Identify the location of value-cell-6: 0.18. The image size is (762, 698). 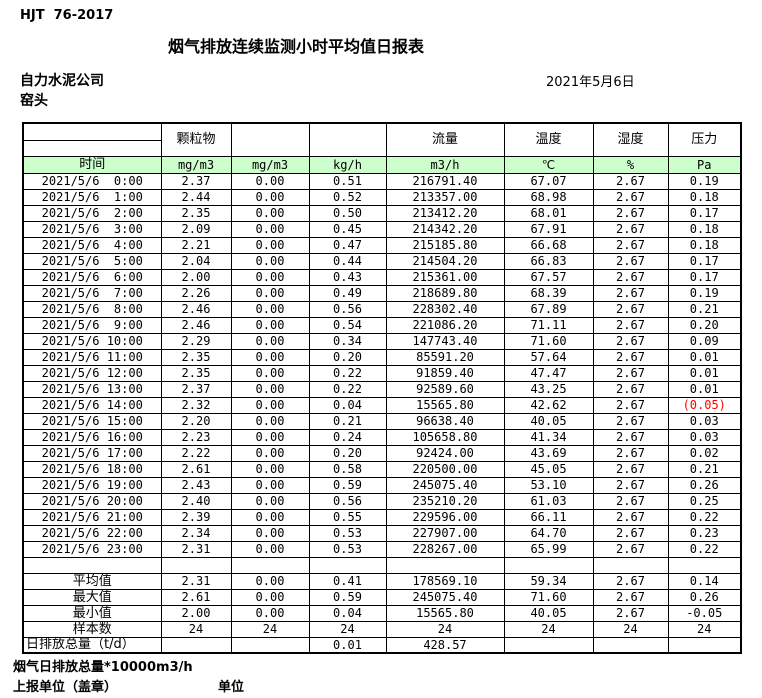
(704, 245).